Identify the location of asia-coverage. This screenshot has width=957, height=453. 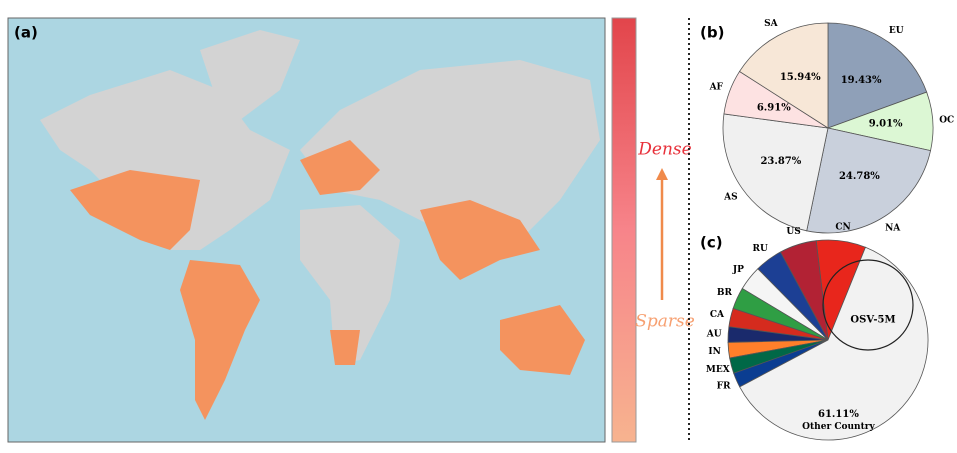
(480, 240).